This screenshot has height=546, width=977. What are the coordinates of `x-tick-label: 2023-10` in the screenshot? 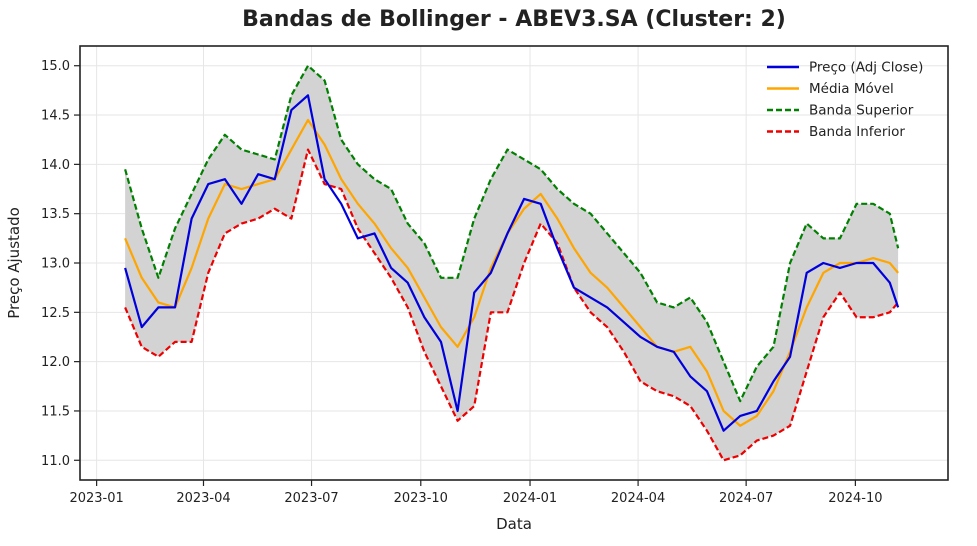 It's located at (421, 498).